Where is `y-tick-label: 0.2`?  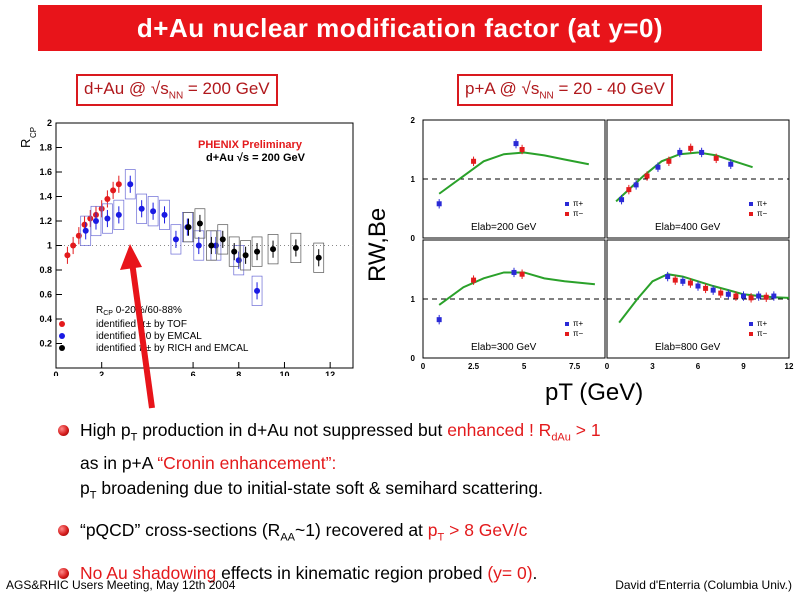 y-tick-label: 0.2 is located at coordinates (45, 344).